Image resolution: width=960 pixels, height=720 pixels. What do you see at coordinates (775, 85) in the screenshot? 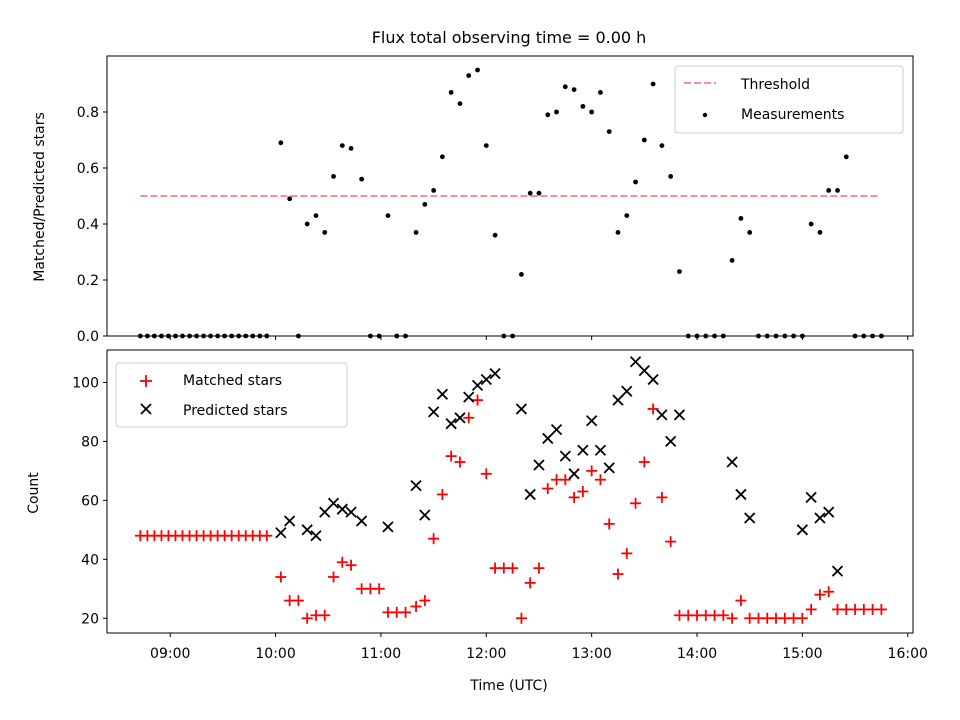
I see `legend-threshold-label: Threshold` at bounding box center [775, 85].